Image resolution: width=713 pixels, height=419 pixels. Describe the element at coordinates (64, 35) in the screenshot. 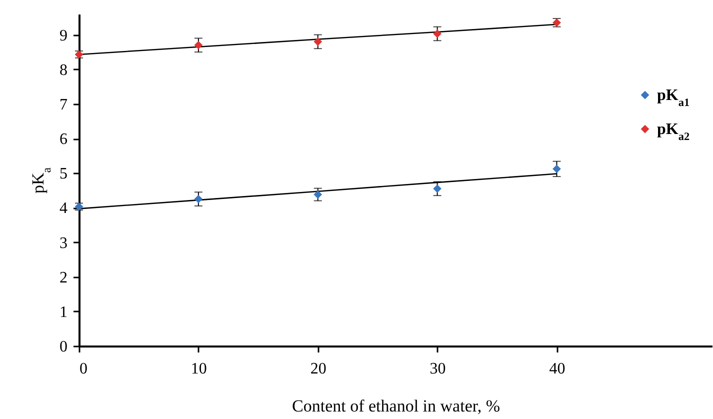

I see `y-tick-label: 9` at that location.